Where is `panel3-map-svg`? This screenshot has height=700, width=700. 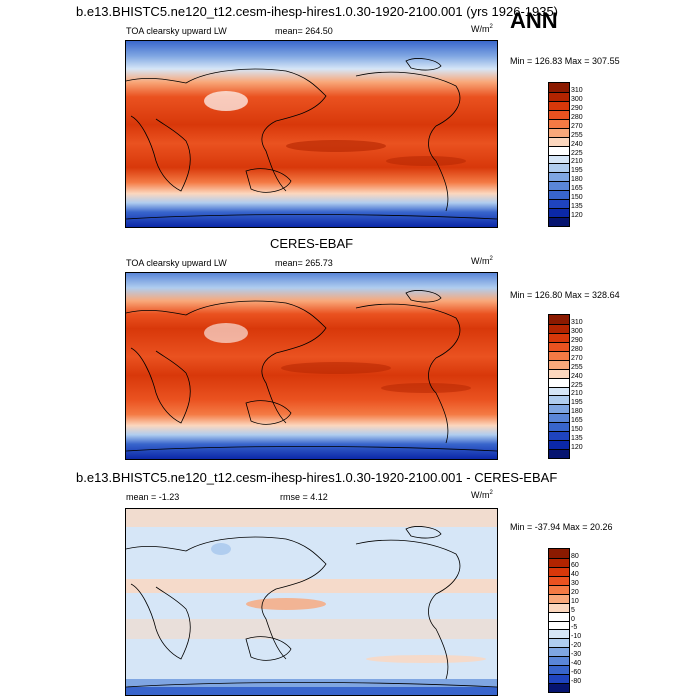
panel3-map-svg is located at coordinates (311, 602).